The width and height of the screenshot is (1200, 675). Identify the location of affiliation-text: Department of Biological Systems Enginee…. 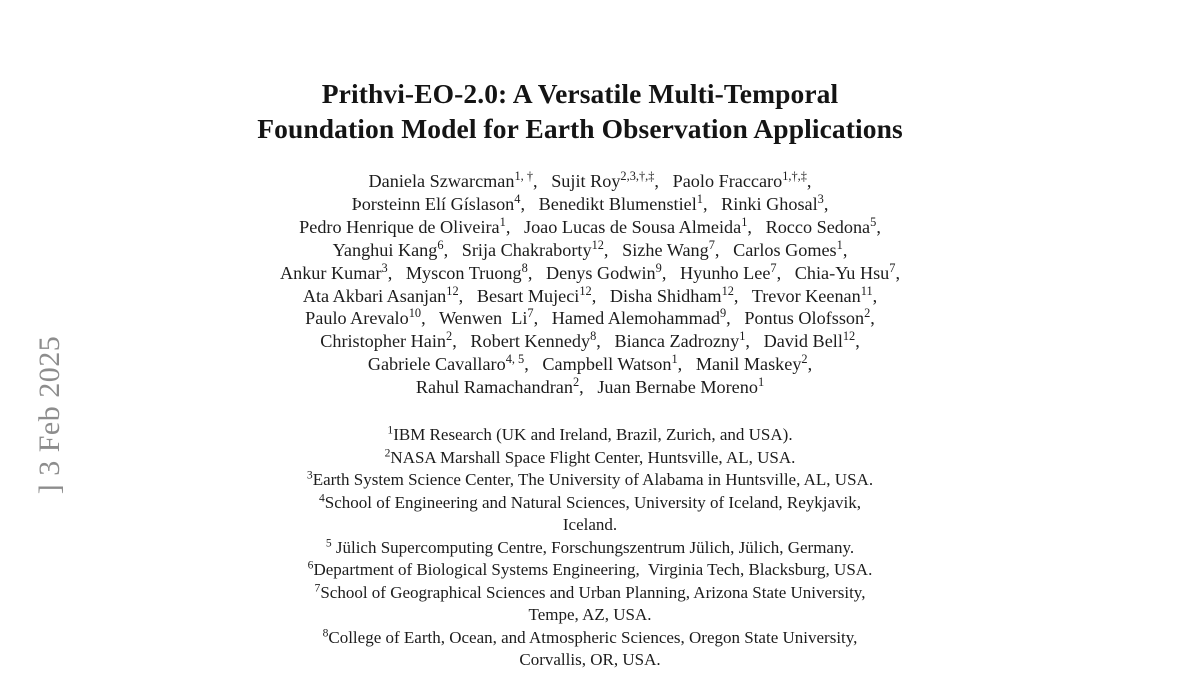
(593, 569).